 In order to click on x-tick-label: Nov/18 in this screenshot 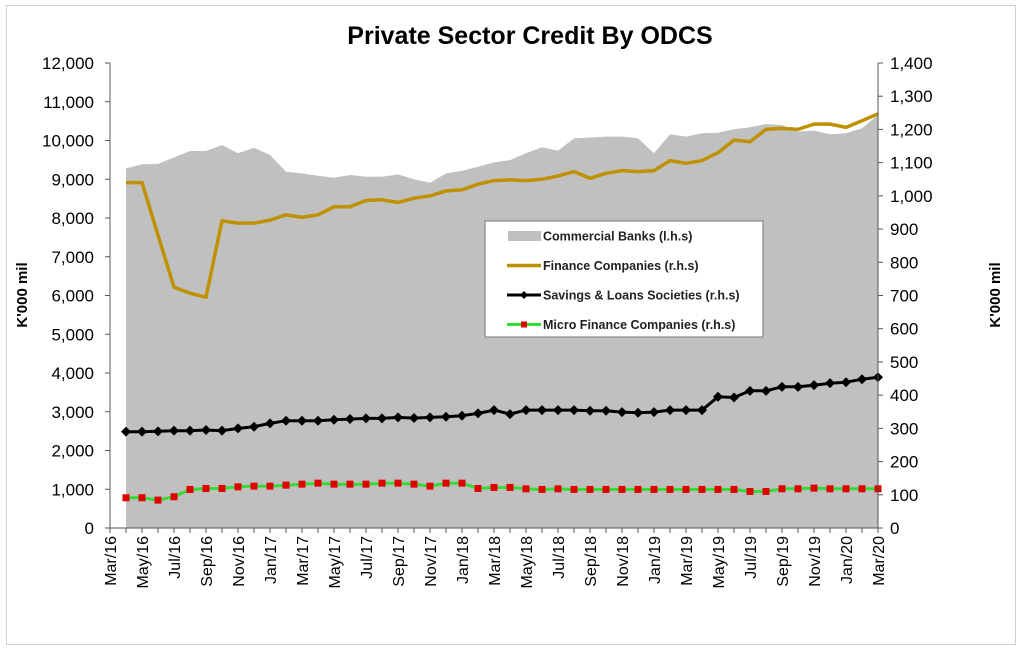, I will do `click(623, 561)`.